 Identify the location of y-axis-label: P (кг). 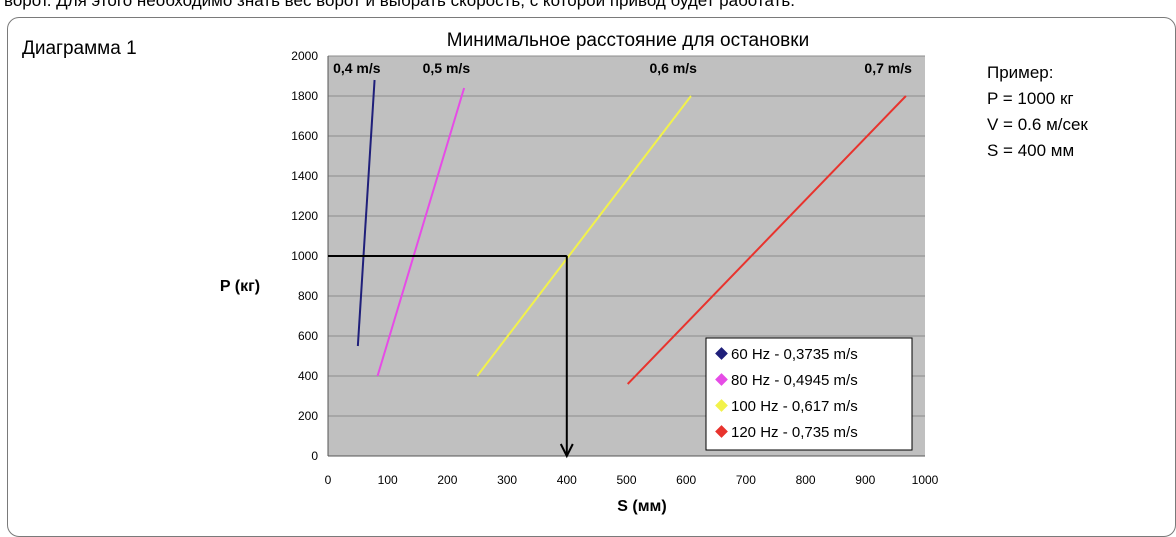
(240, 286).